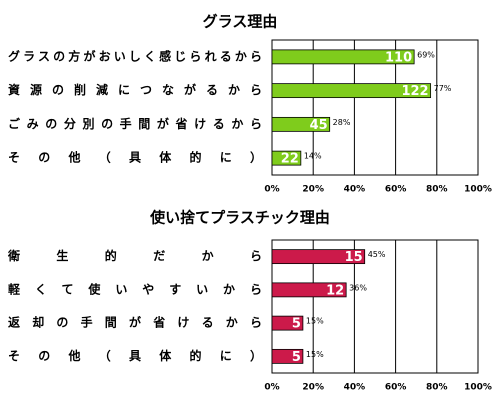 Image resolution: width=500 pixels, height=400 pixels. Describe the element at coordinates (135, 123) in the screenshot. I see `category-label: ごみの分別の手間が省けるから` at that location.